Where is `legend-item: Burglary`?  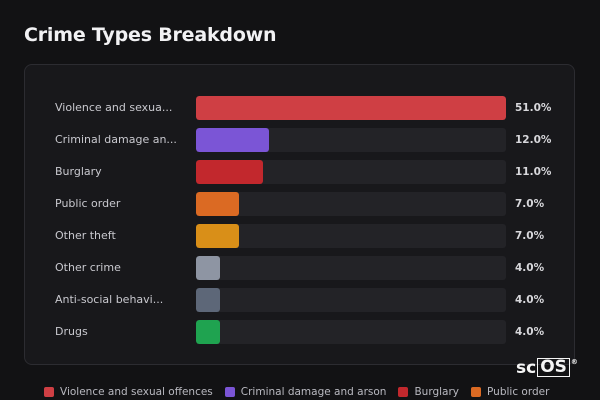 legend-item: Burglary is located at coordinates (428, 392).